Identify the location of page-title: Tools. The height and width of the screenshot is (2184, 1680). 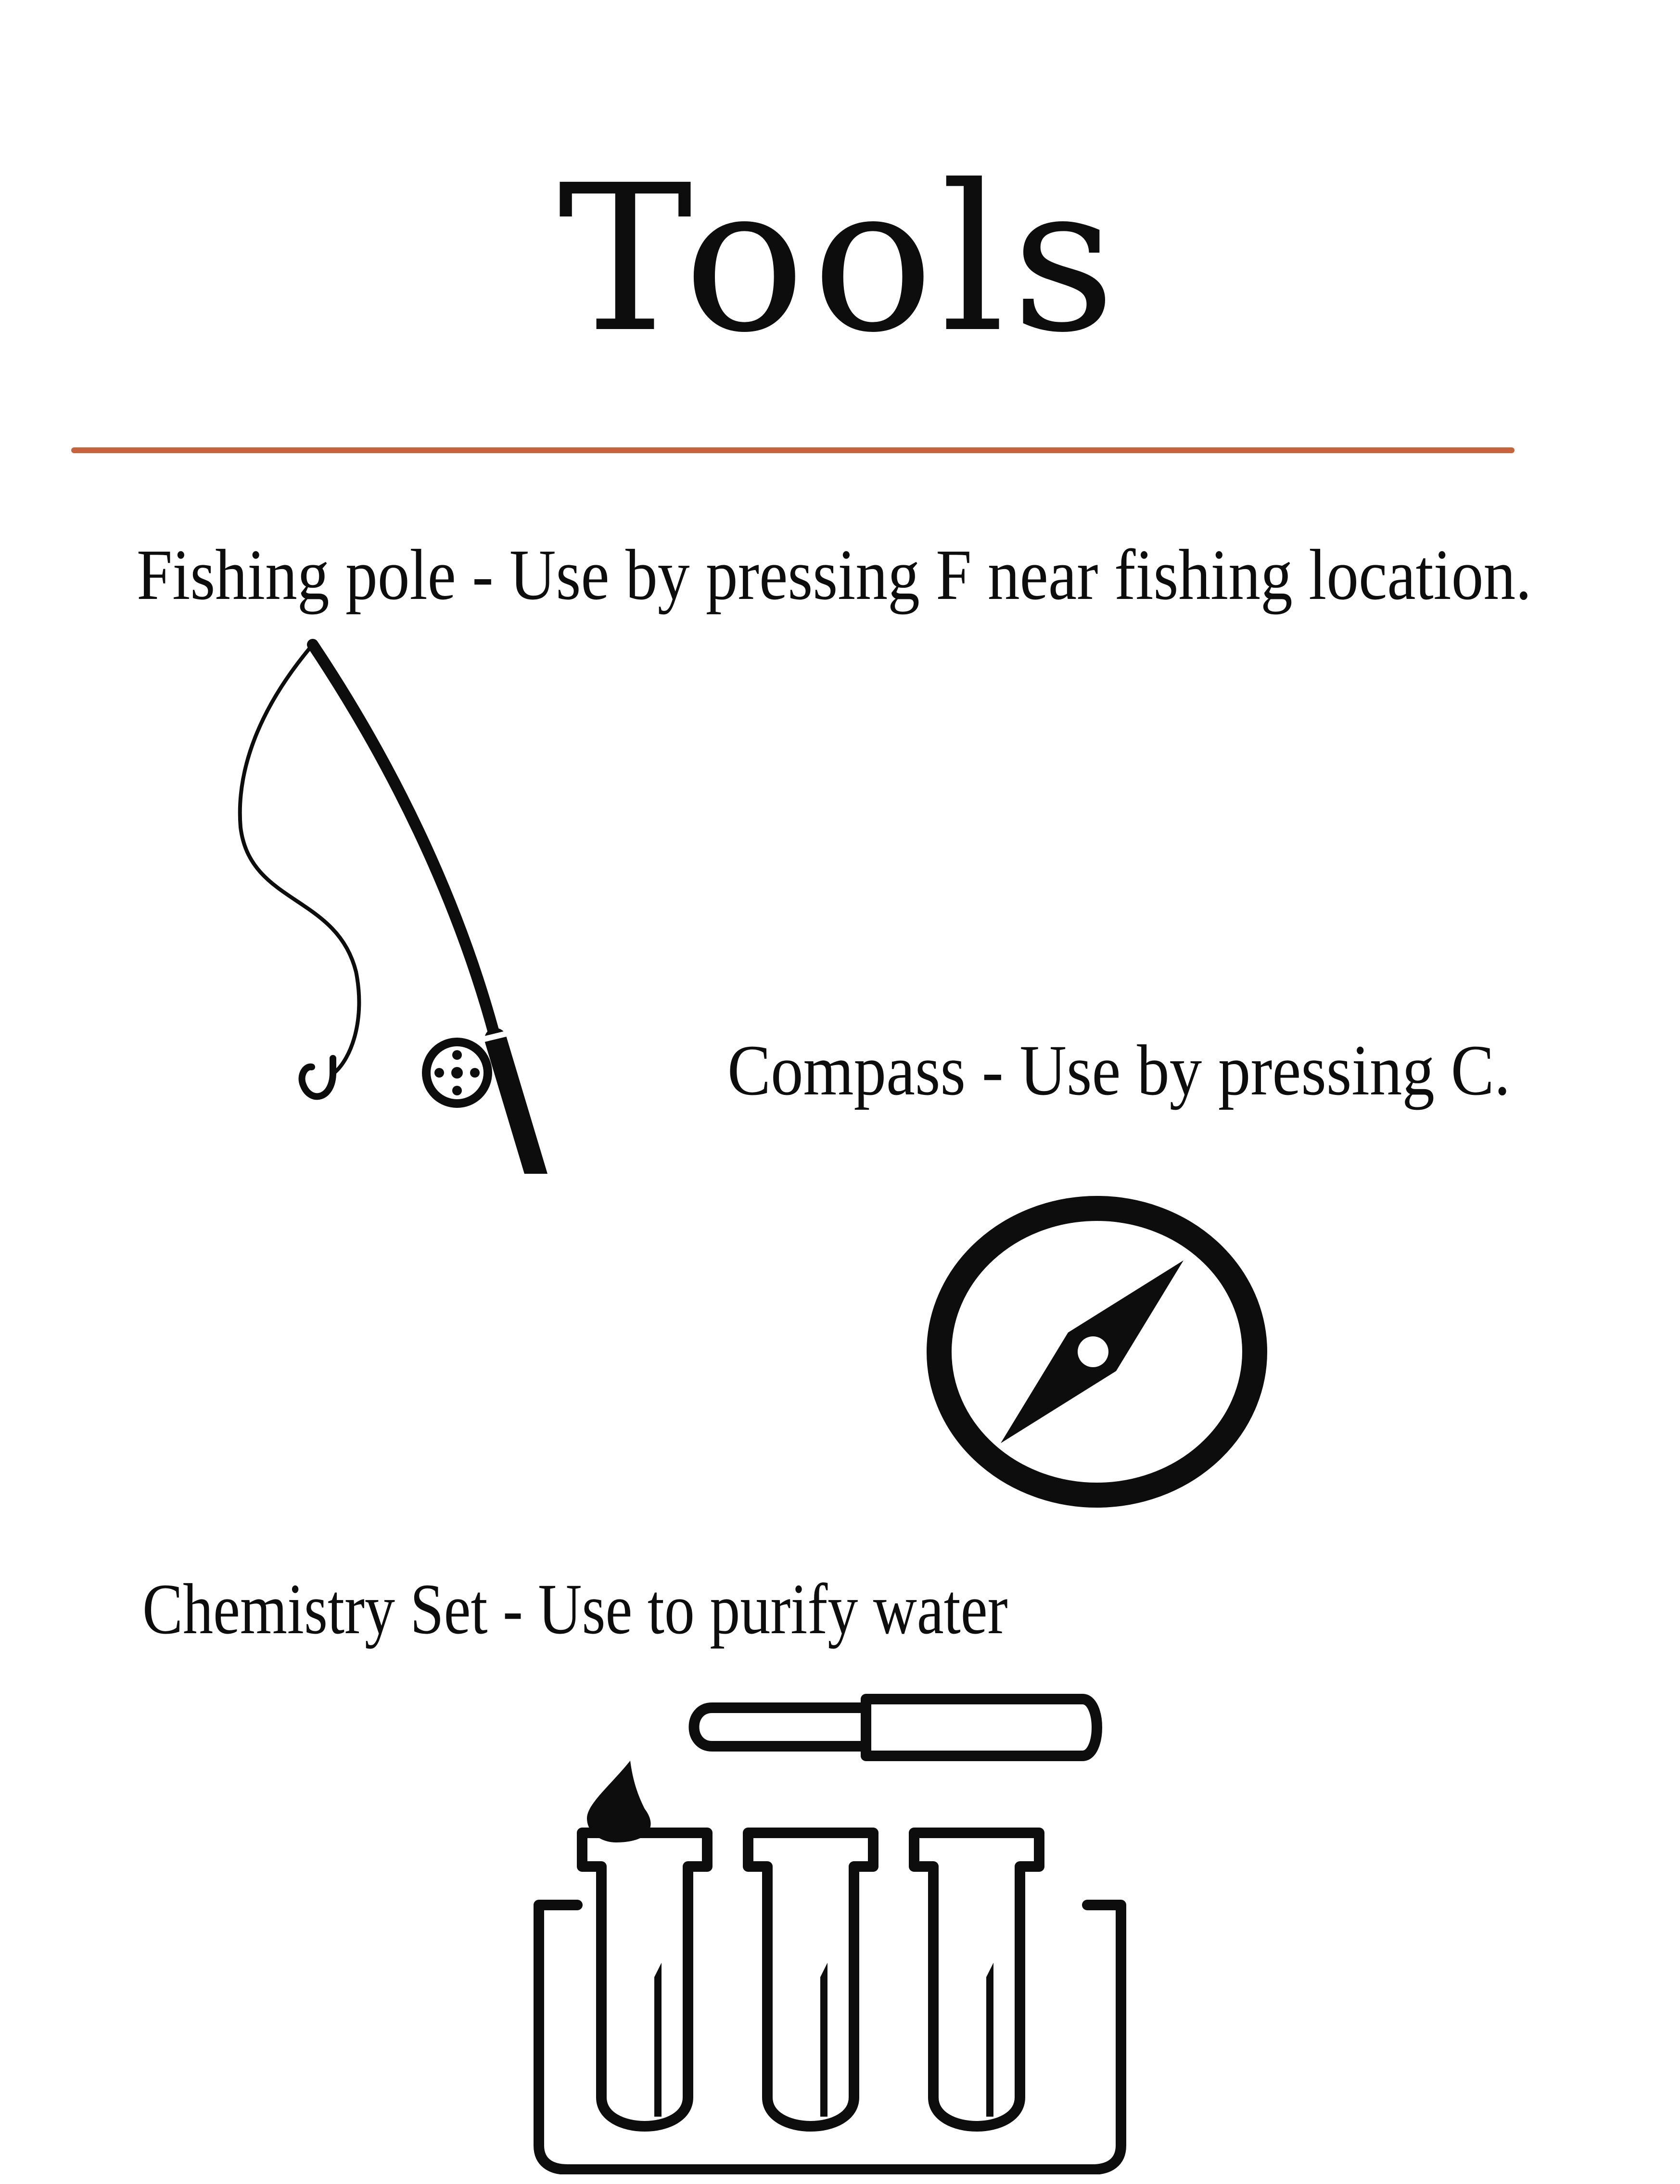
(840, 259).